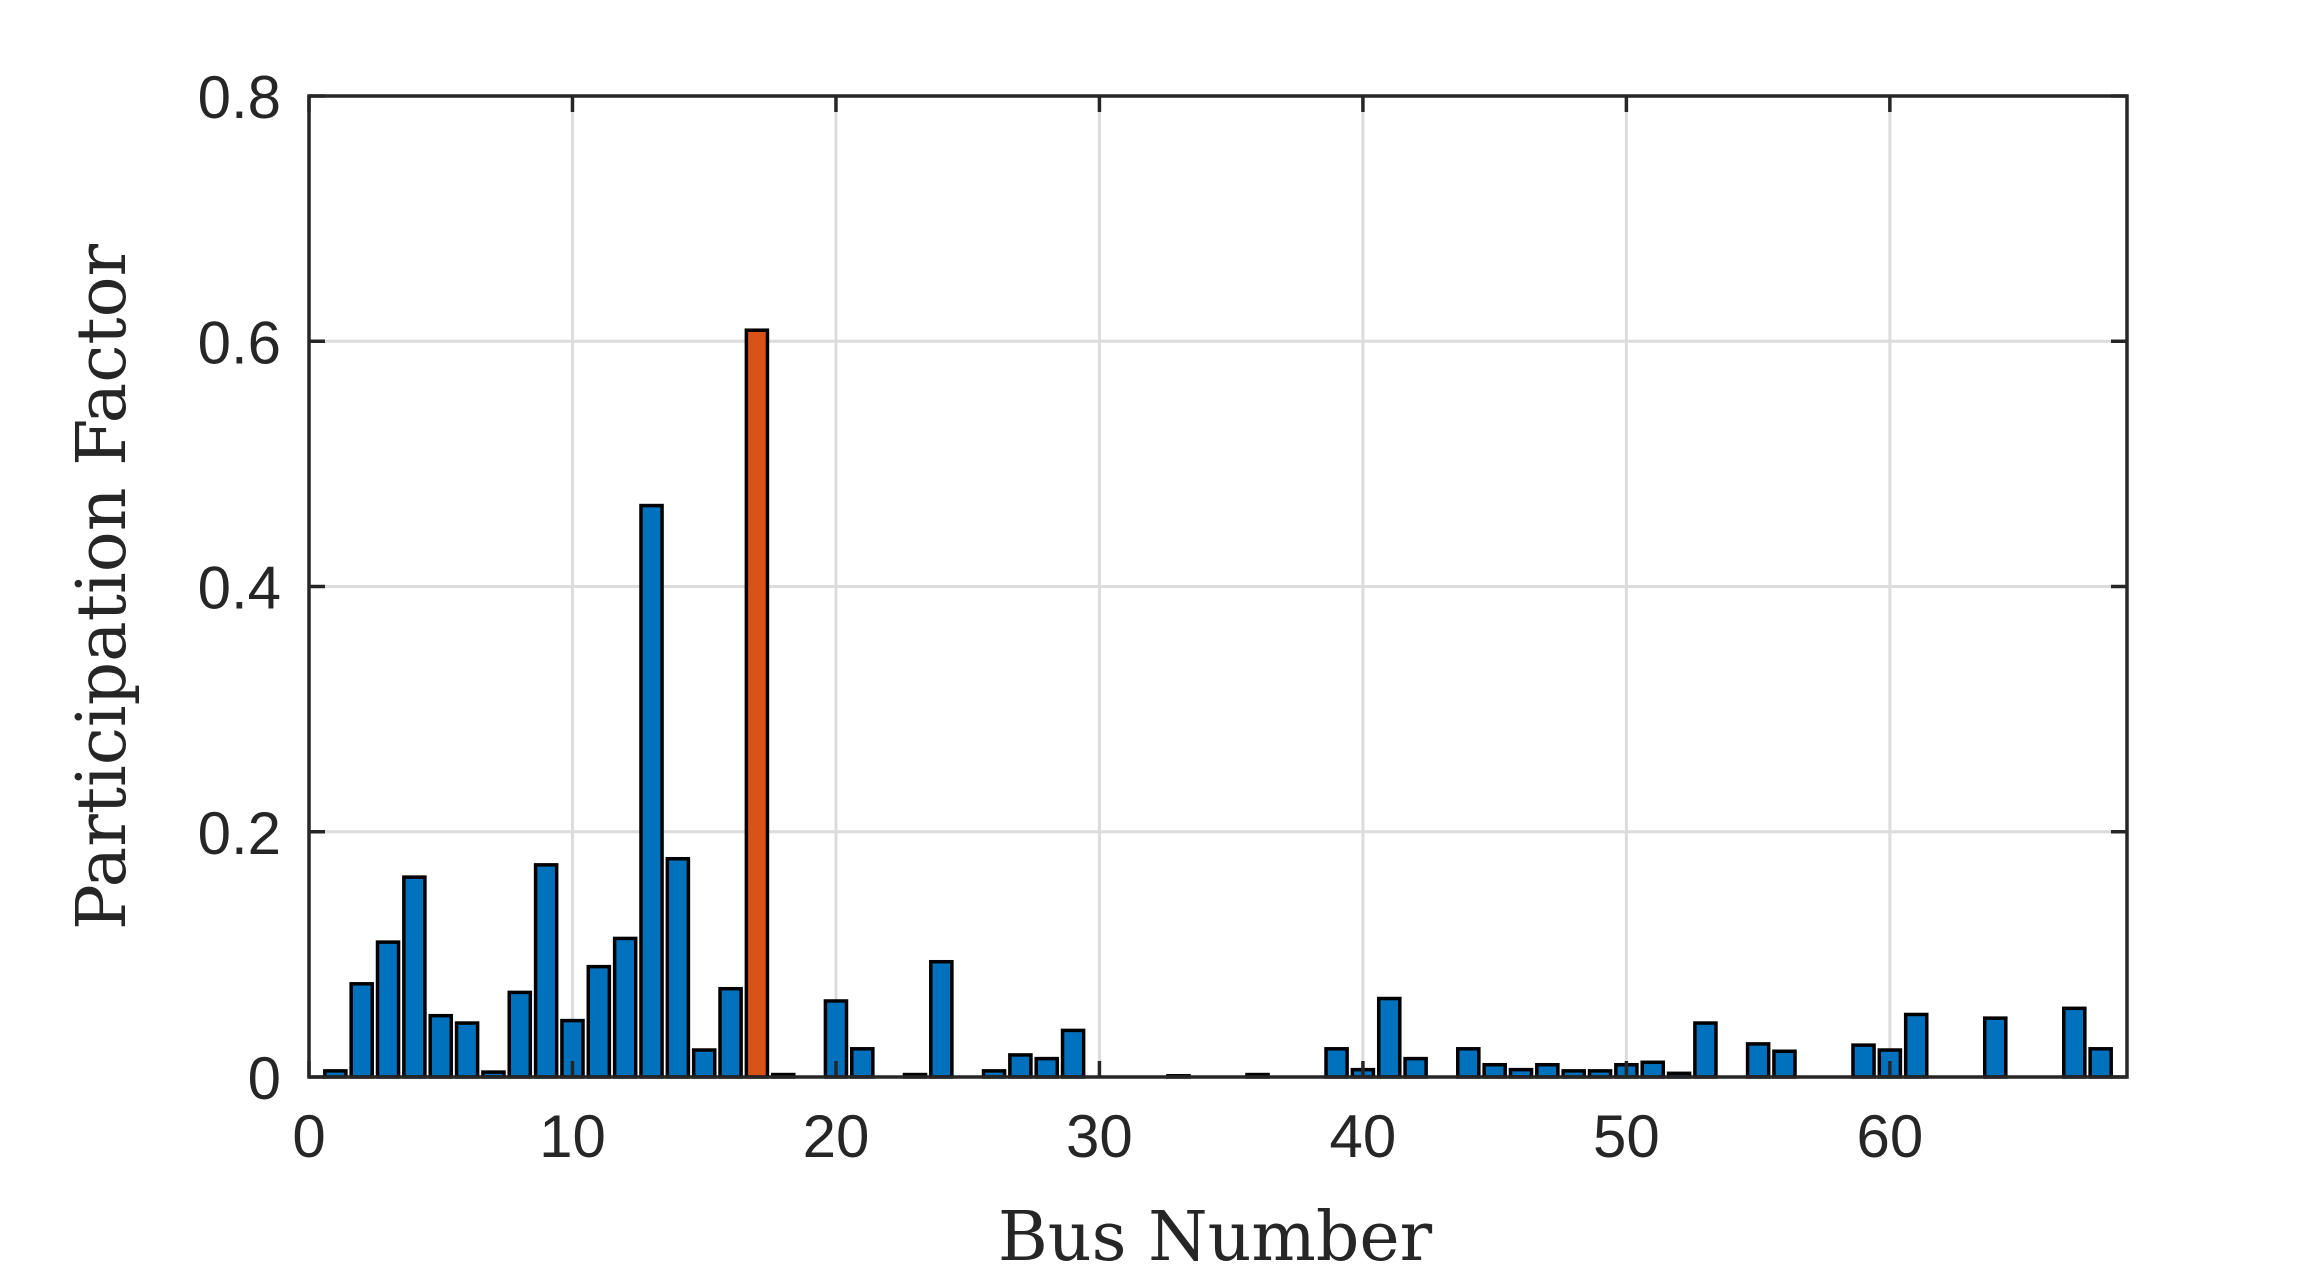 The width and height of the screenshot is (2319, 1281). What do you see at coordinates (102, 586) in the screenshot?
I see `y-axis-label: Participation Factor` at bounding box center [102, 586].